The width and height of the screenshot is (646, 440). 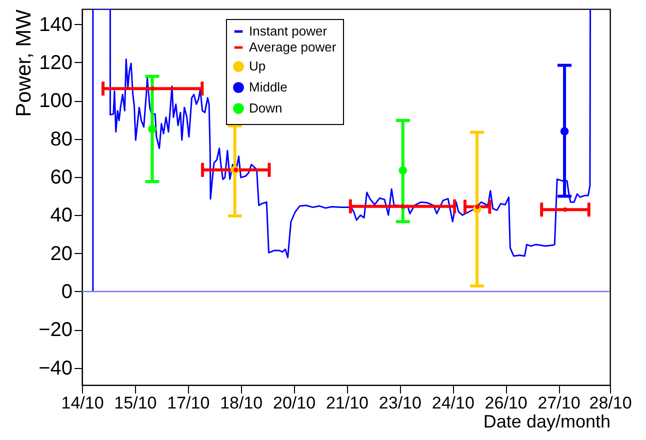 What do you see at coordinates (82, 403) in the screenshot?
I see `x-tick-label: 14/10` at bounding box center [82, 403].